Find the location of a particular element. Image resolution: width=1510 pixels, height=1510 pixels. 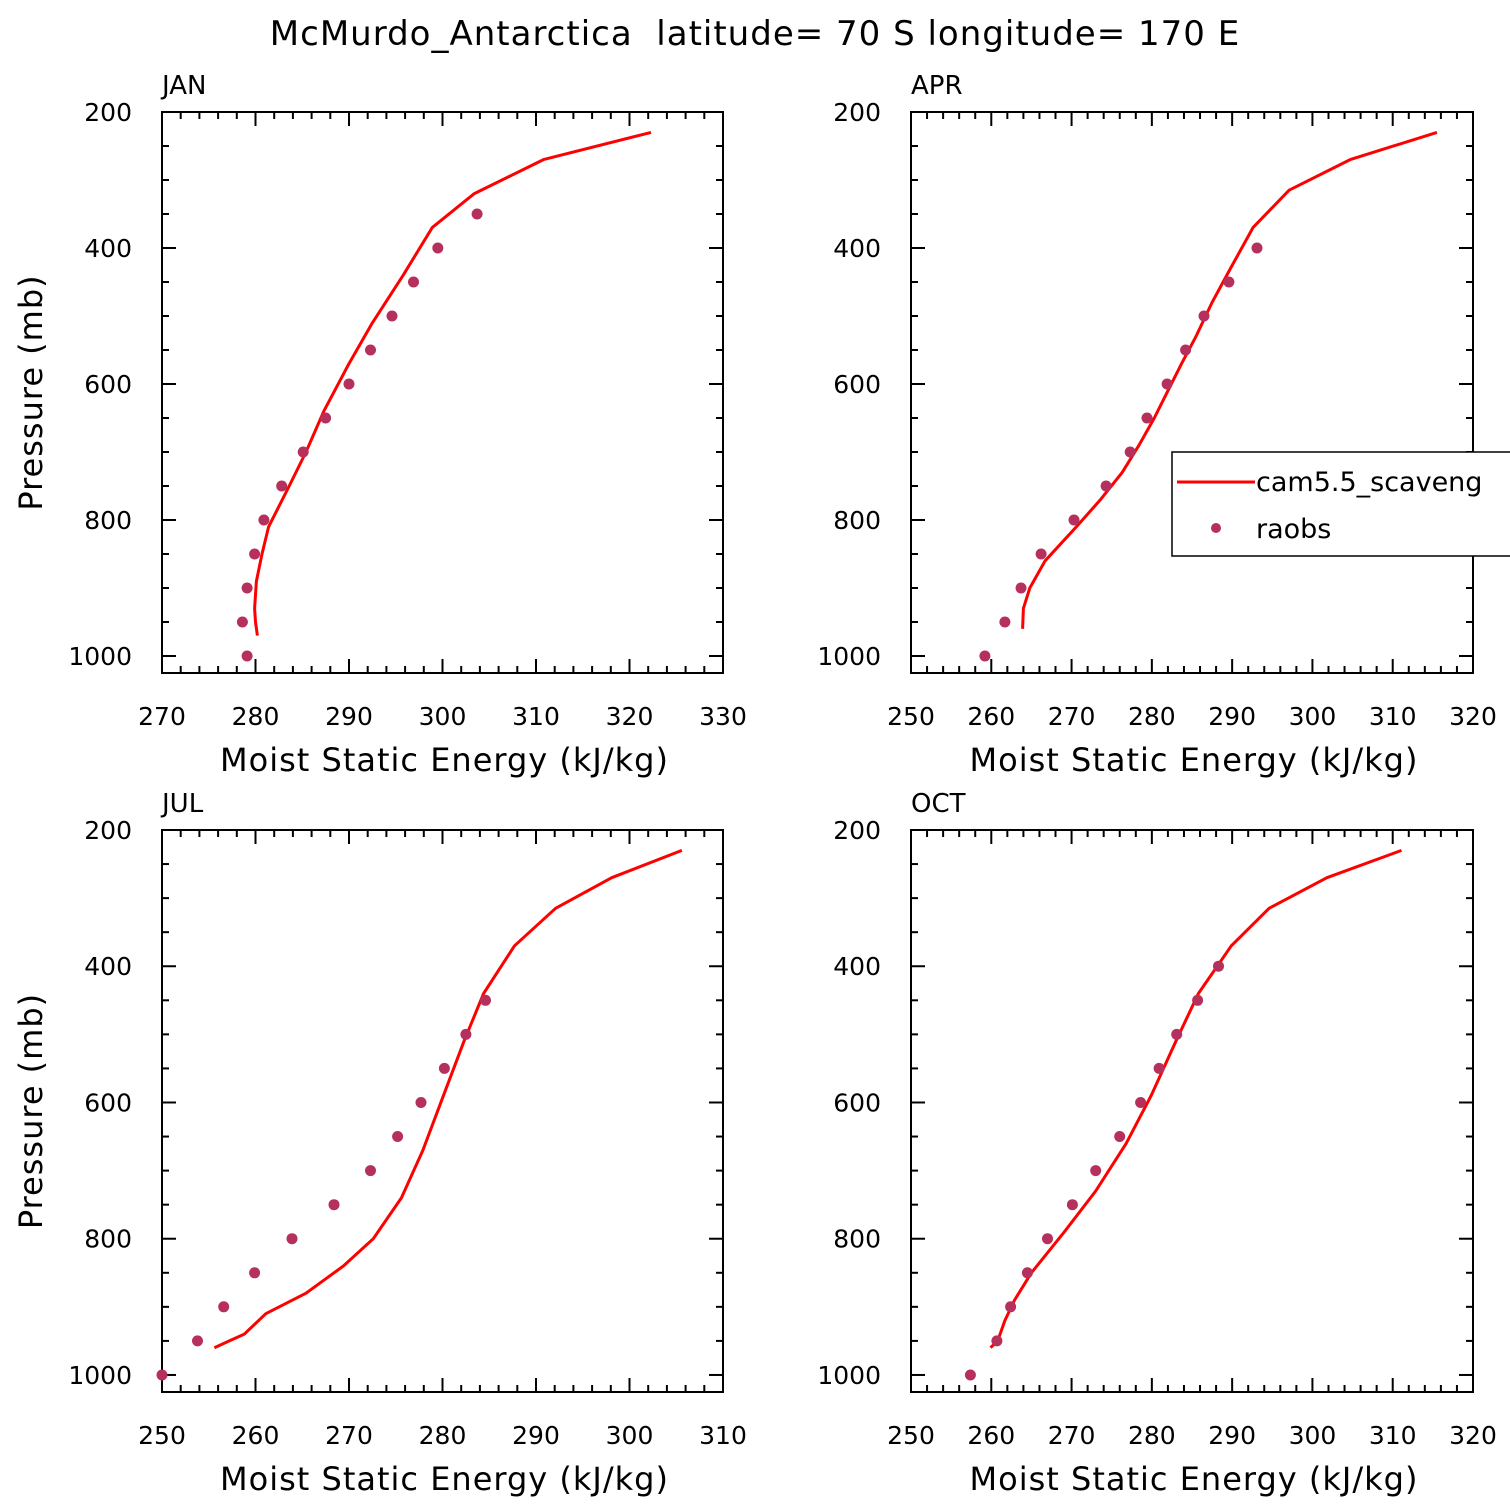

panel-title: JAN is located at coordinates (183, 86).